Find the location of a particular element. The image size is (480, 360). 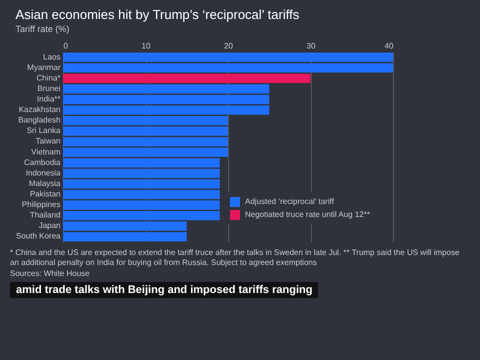

y-tick-label: Cambodia is located at coordinates (43, 162).